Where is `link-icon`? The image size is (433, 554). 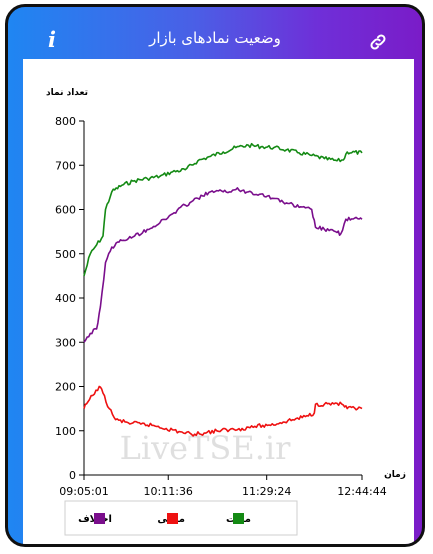 link-icon is located at coordinates (378, 42).